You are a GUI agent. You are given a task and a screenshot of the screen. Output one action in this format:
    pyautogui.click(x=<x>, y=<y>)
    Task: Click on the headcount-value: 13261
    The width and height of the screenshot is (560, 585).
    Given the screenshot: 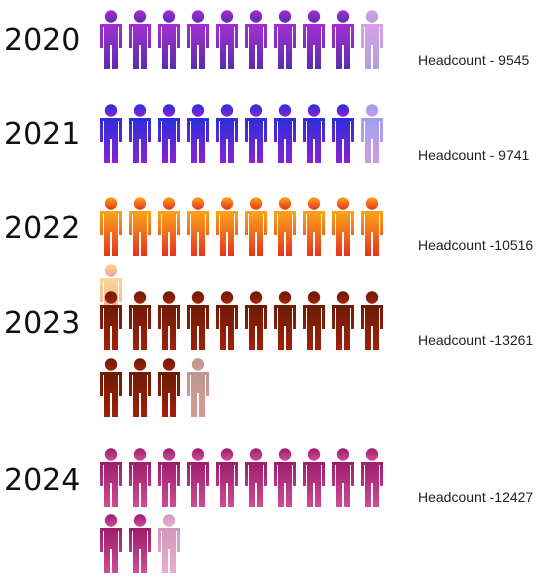 What is the action you would take?
    pyautogui.click(x=513, y=340)
    